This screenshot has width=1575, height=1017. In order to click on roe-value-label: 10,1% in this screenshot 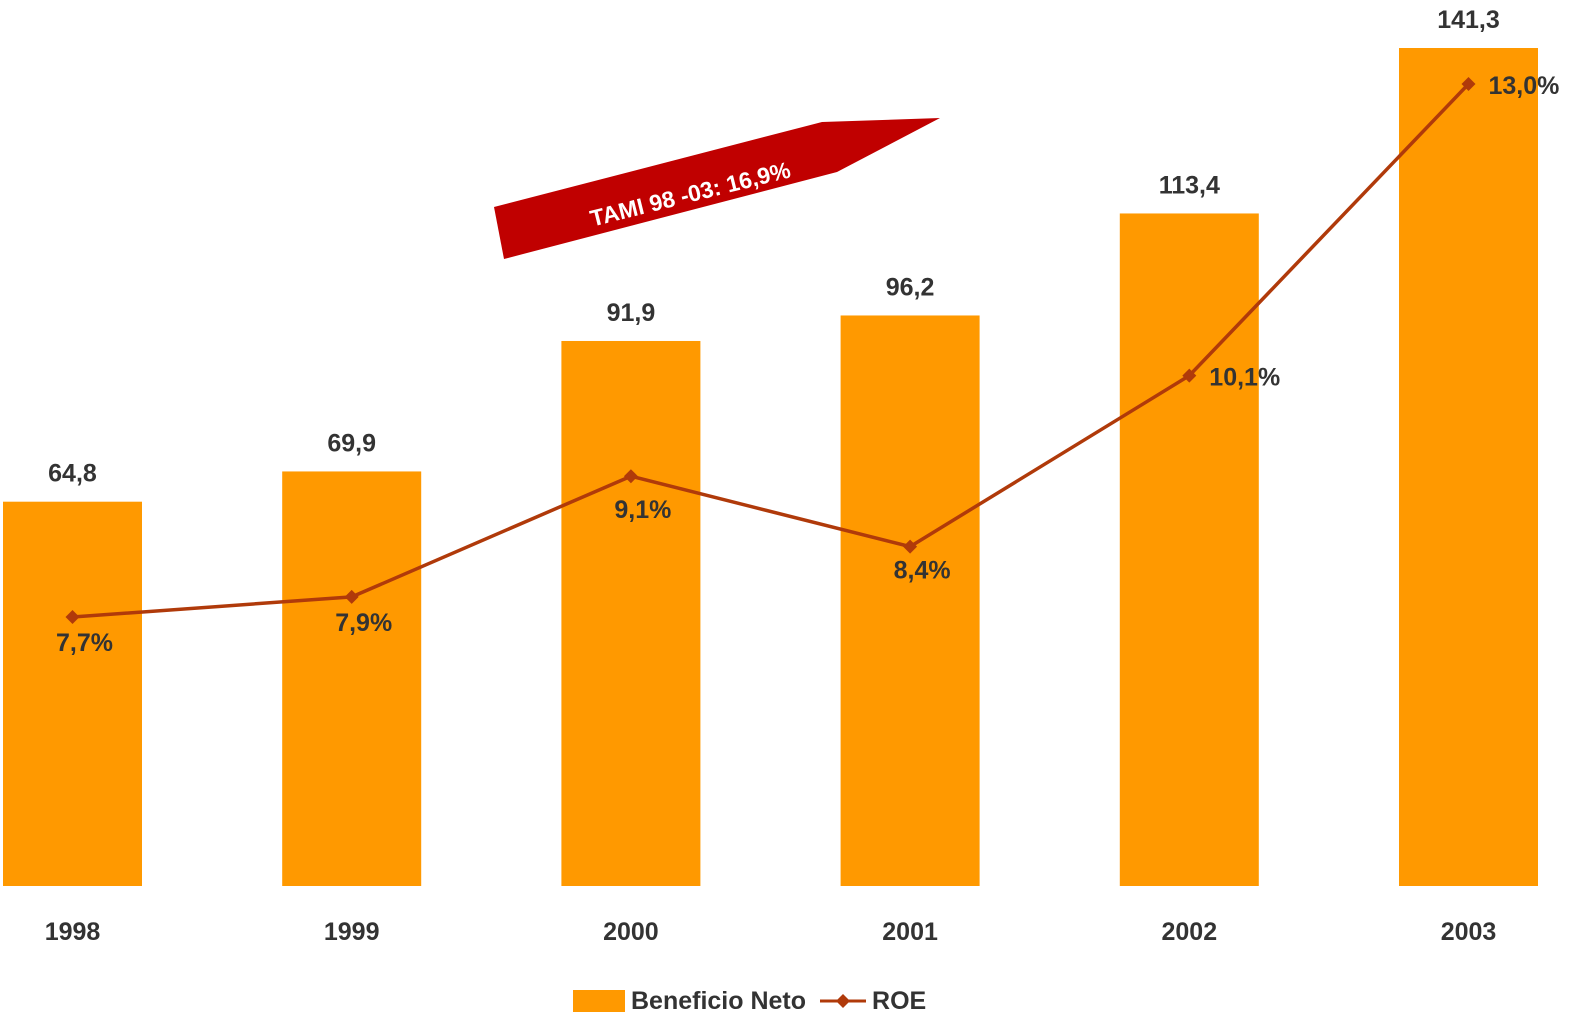, I will do `click(1244, 378)`.